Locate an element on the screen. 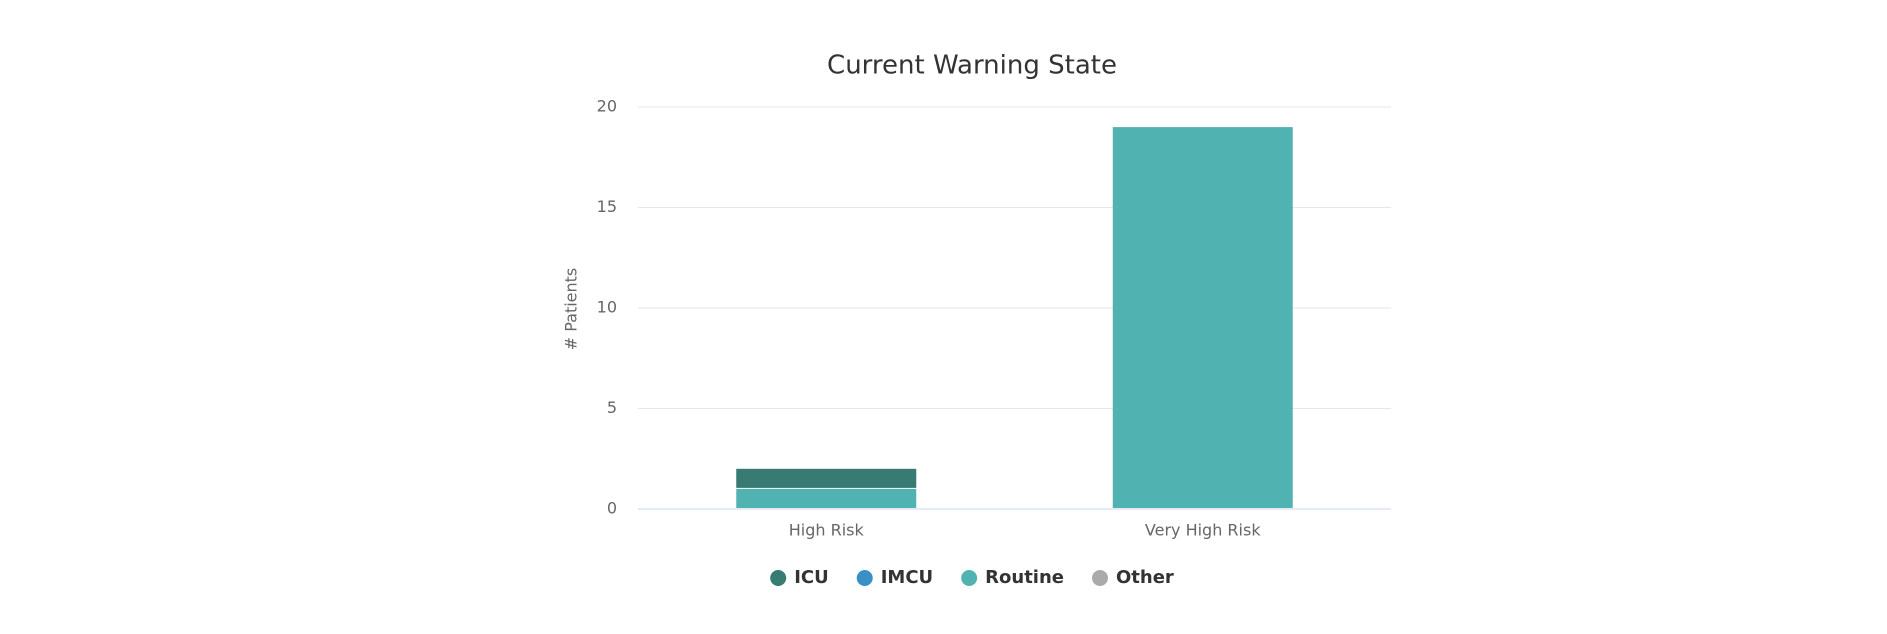 This screenshot has height=634, width=1887. legend-label: IMCU is located at coordinates (907, 577).